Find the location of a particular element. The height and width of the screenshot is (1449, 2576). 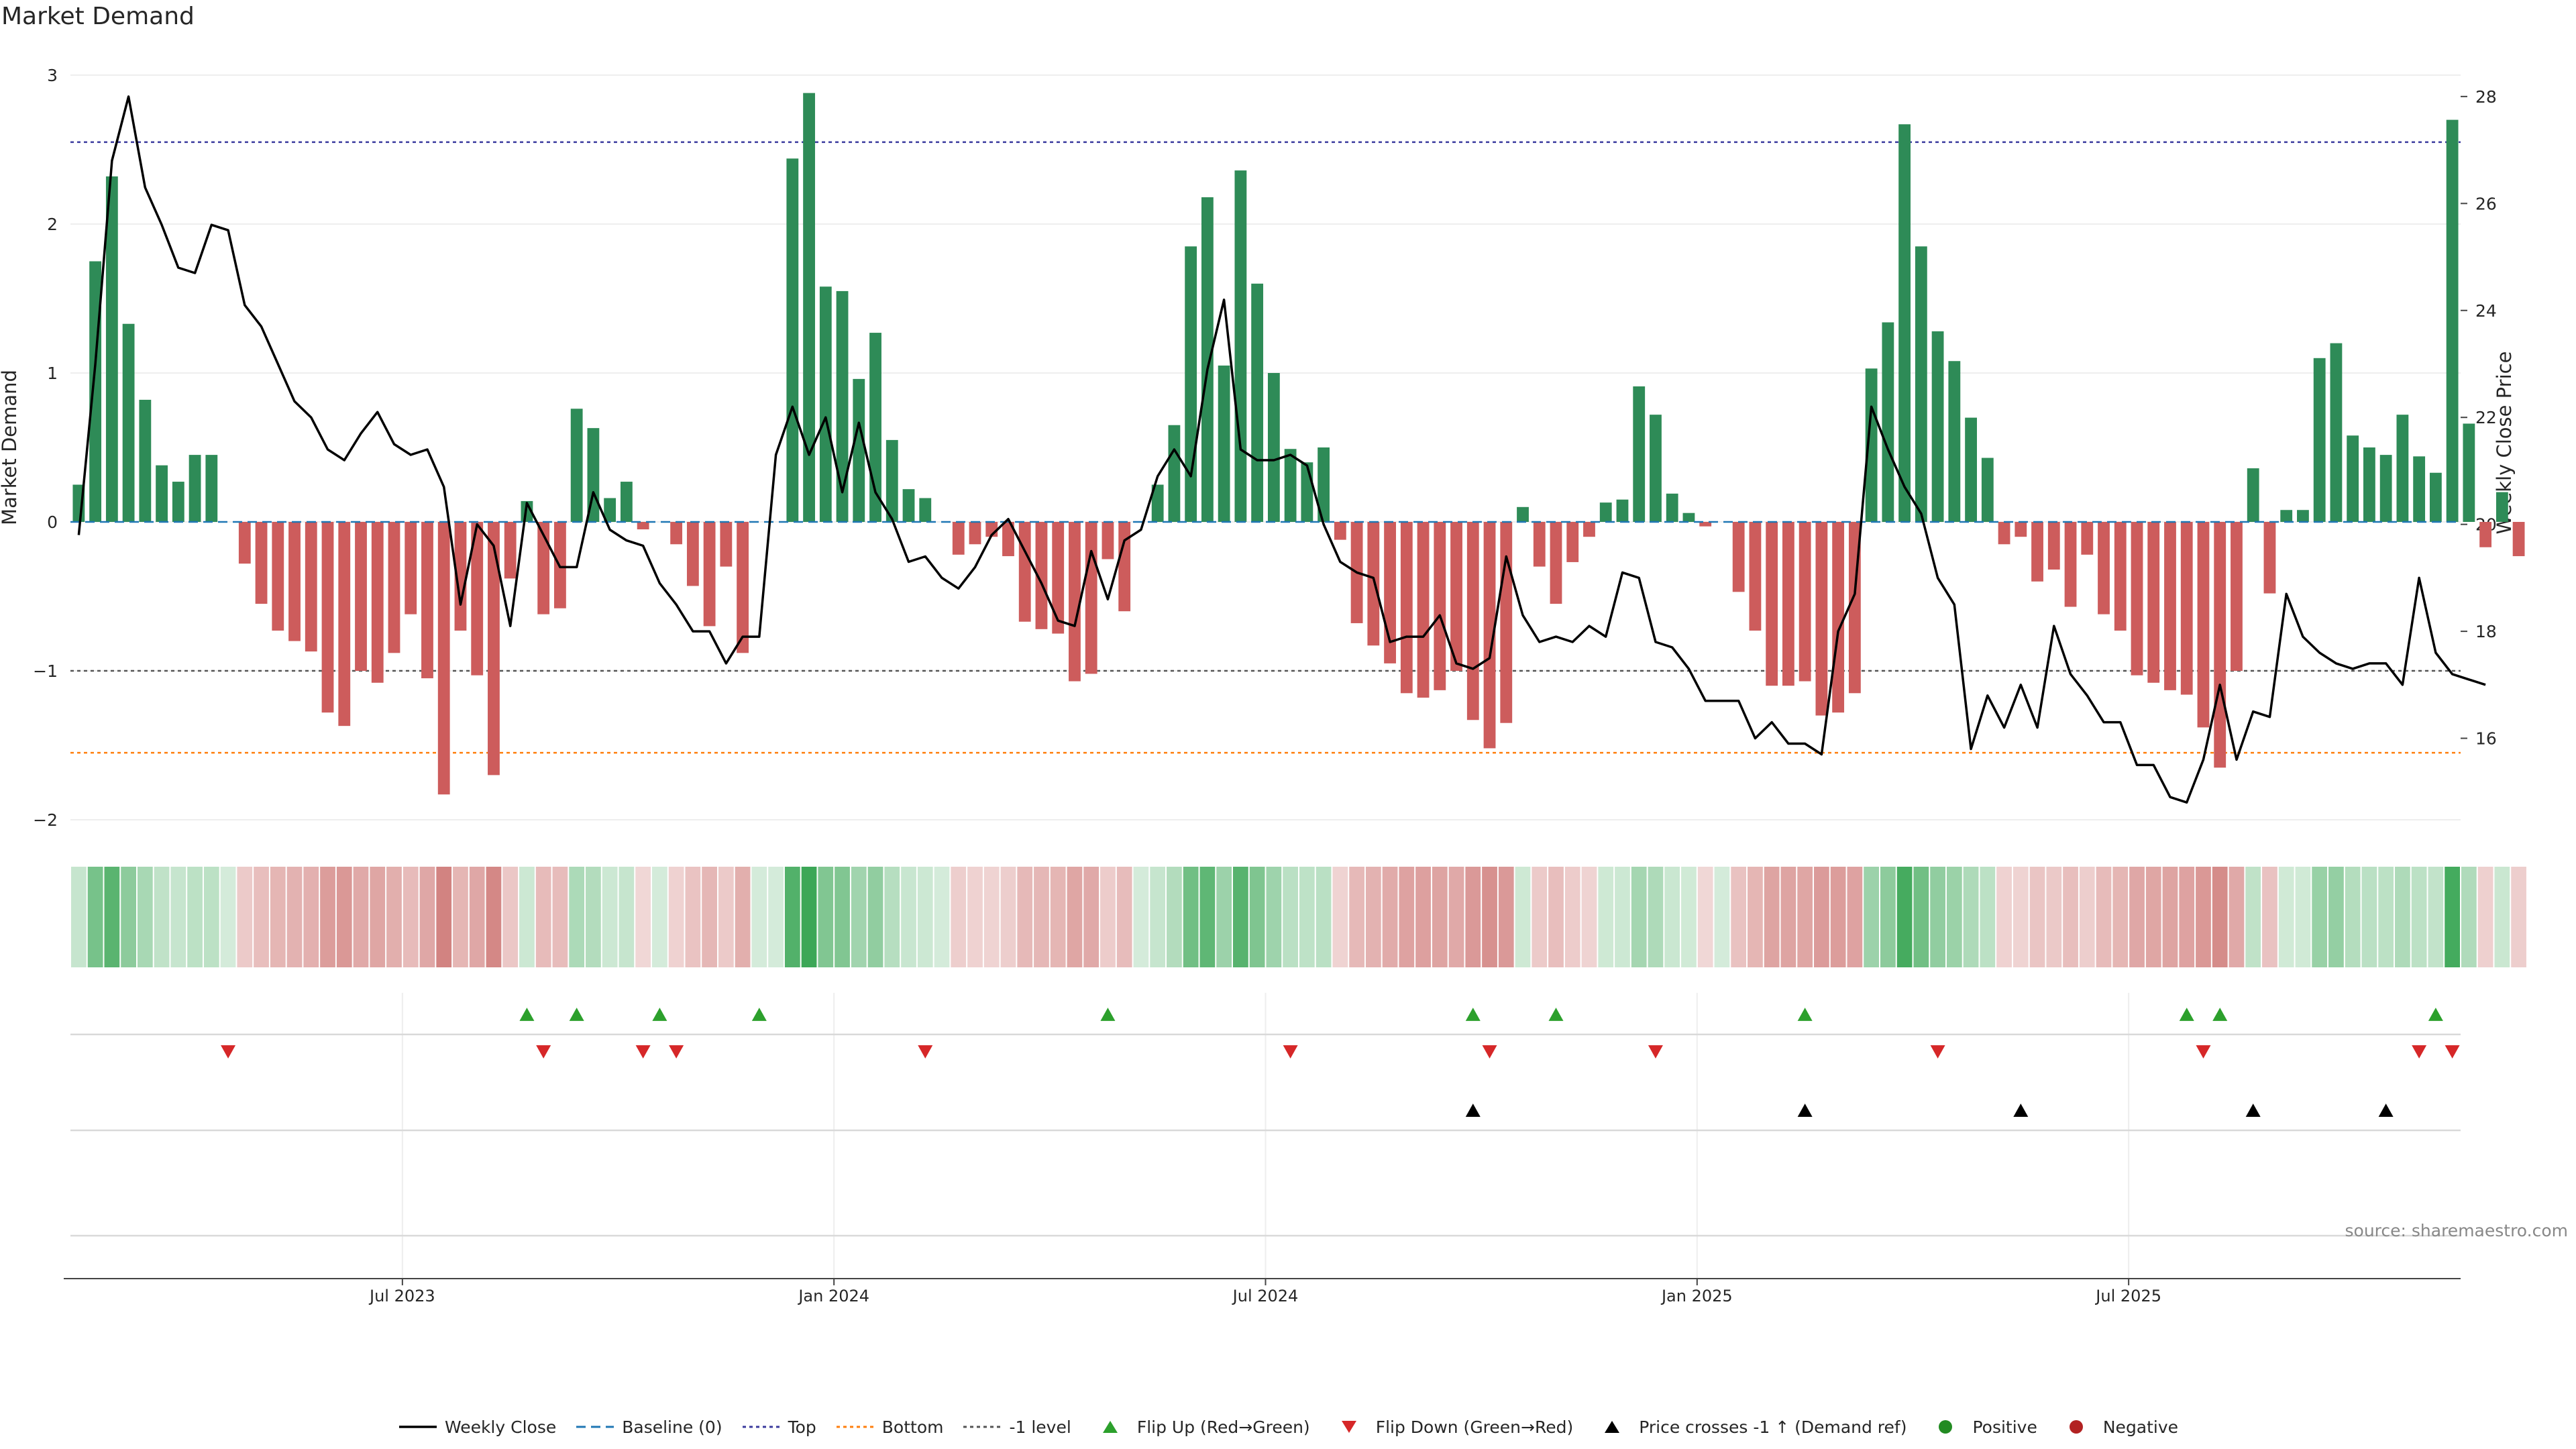

legend-symbol is located at coordinates (855, 1427).